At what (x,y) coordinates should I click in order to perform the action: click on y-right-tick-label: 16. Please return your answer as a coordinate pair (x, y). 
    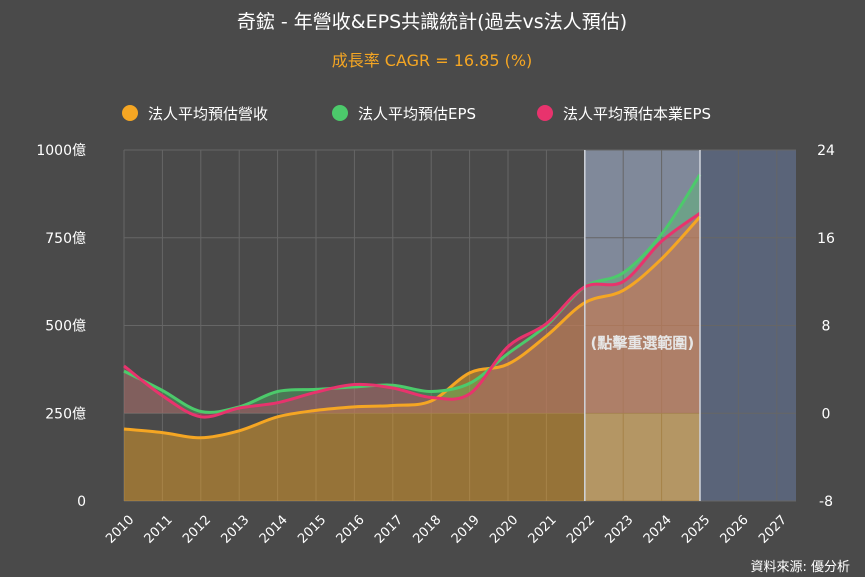
    Looking at the image, I should click on (826, 239).